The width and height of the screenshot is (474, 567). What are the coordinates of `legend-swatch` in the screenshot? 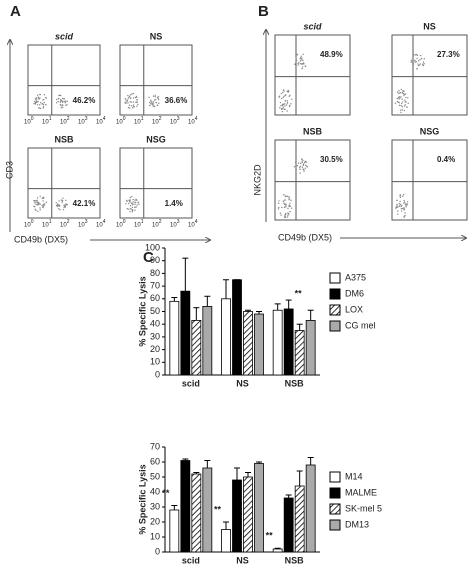 It's located at (335, 477).